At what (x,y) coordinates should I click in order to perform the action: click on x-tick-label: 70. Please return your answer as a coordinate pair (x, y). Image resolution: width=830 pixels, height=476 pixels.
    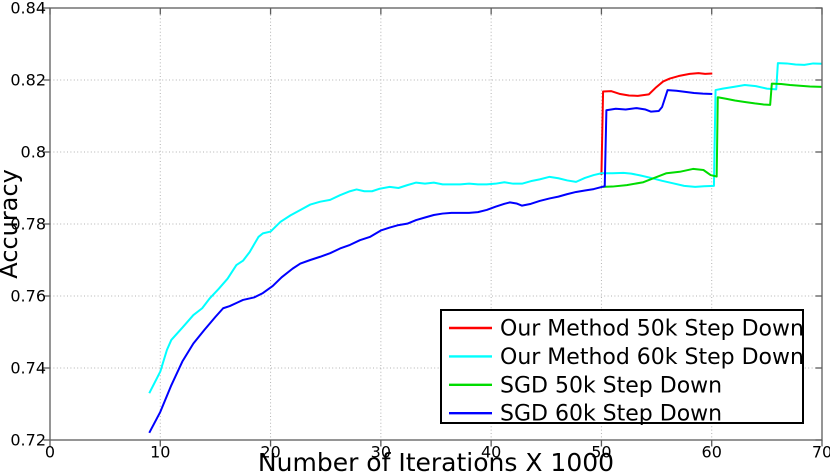
    Looking at the image, I should click on (821, 452).